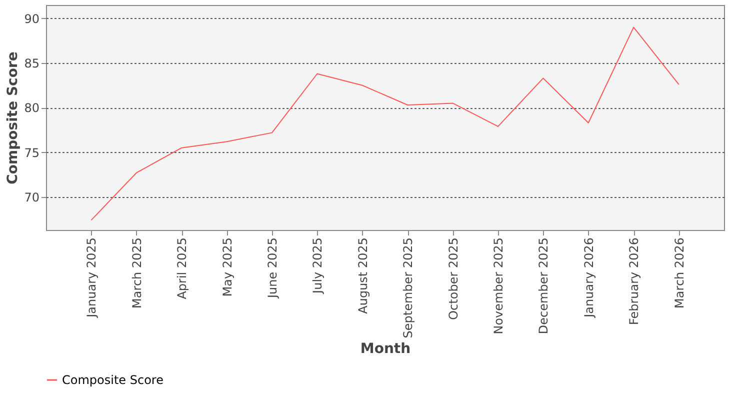  What do you see at coordinates (91, 278) in the screenshot?
I see `x-tick-label: January 2025` at bounding box center [91, 278].